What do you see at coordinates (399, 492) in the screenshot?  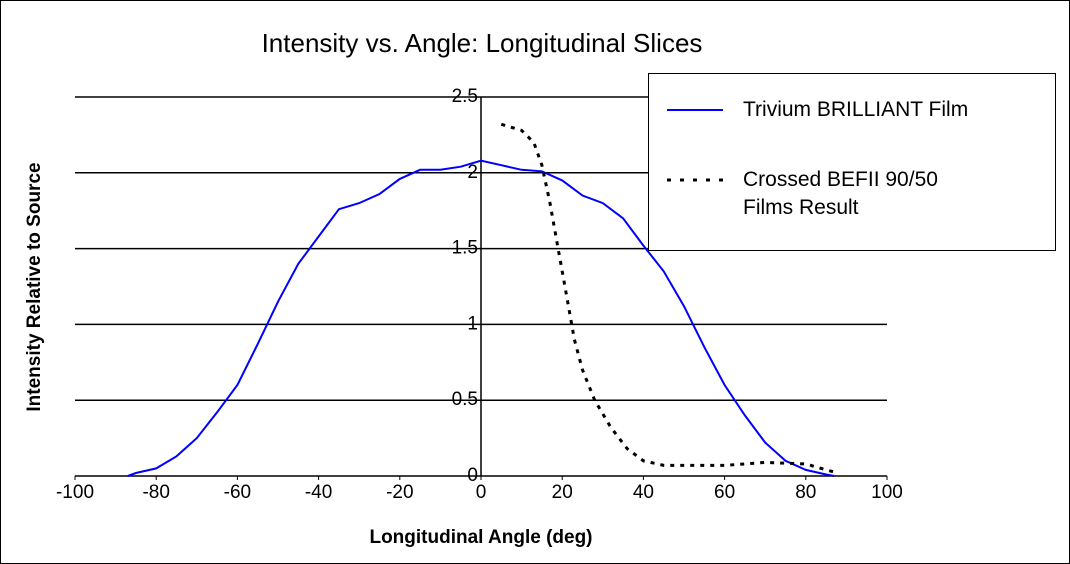 I see `x-tick-label: -20` at bounding box center [399, 492].